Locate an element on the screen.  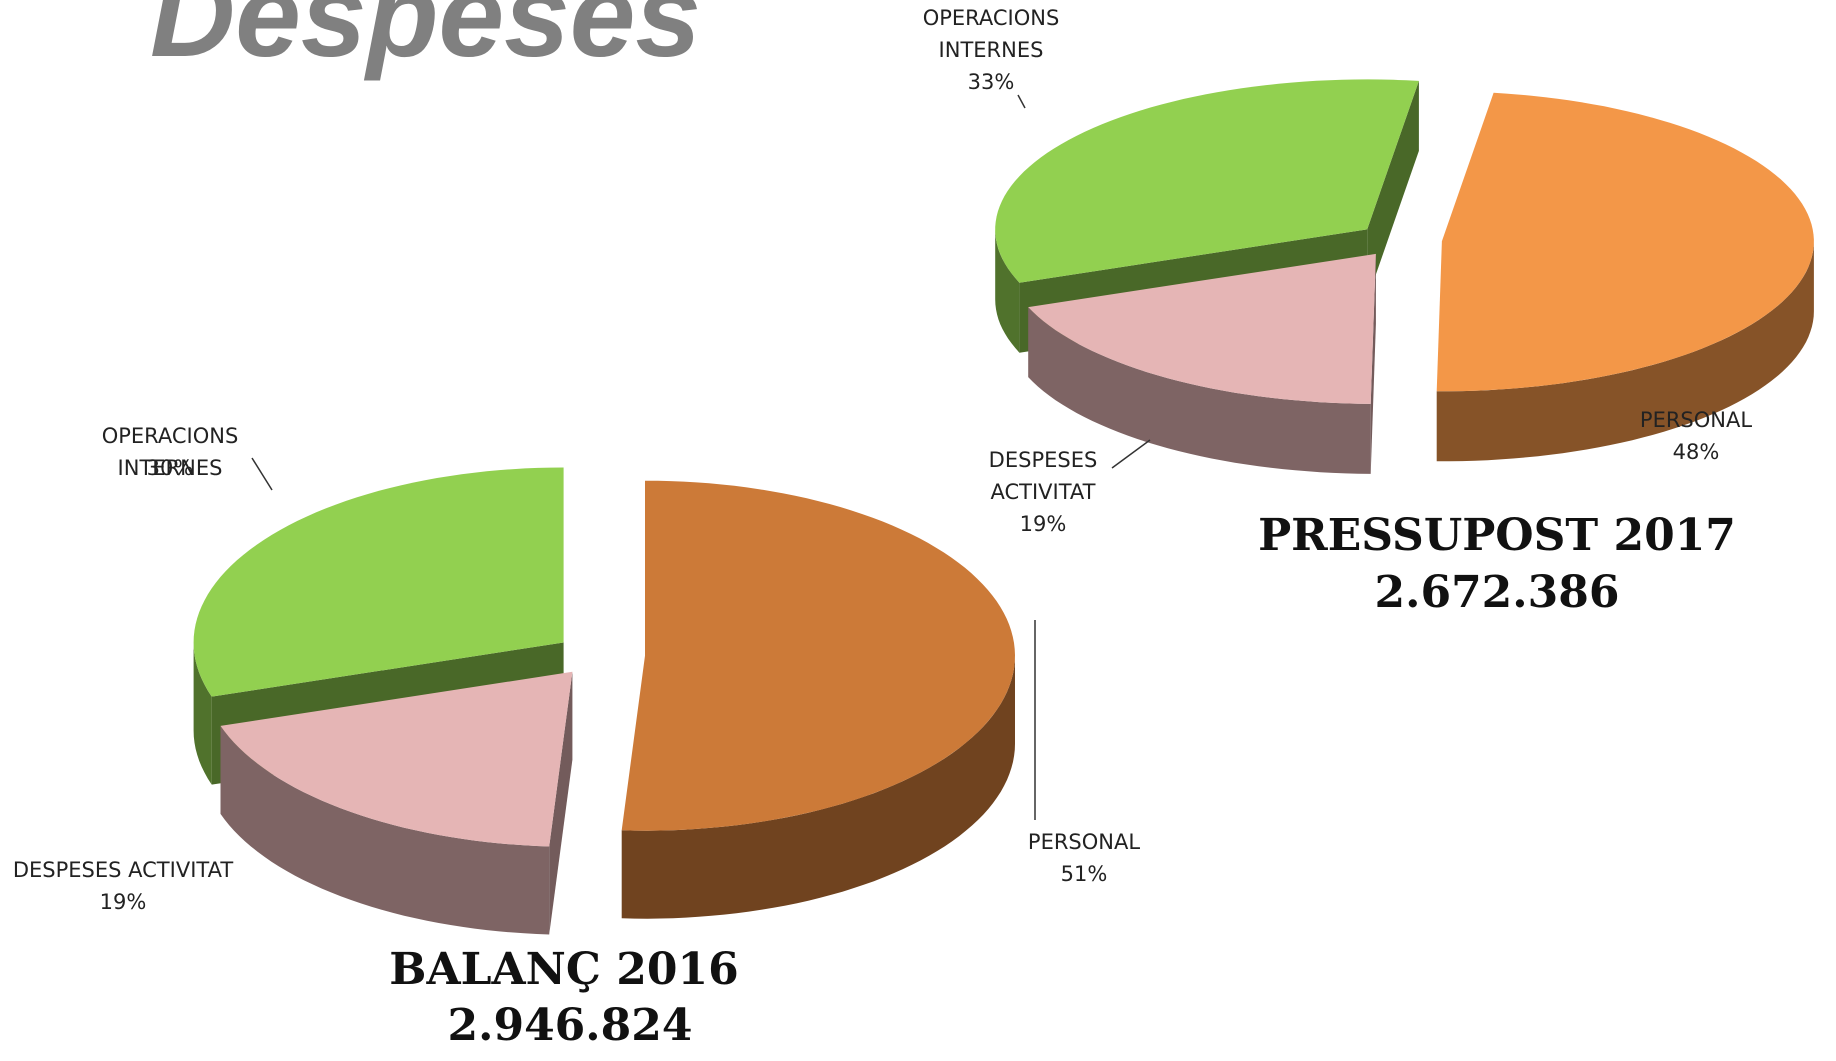
value-label: 51% is located at coordinates (1084, 874).